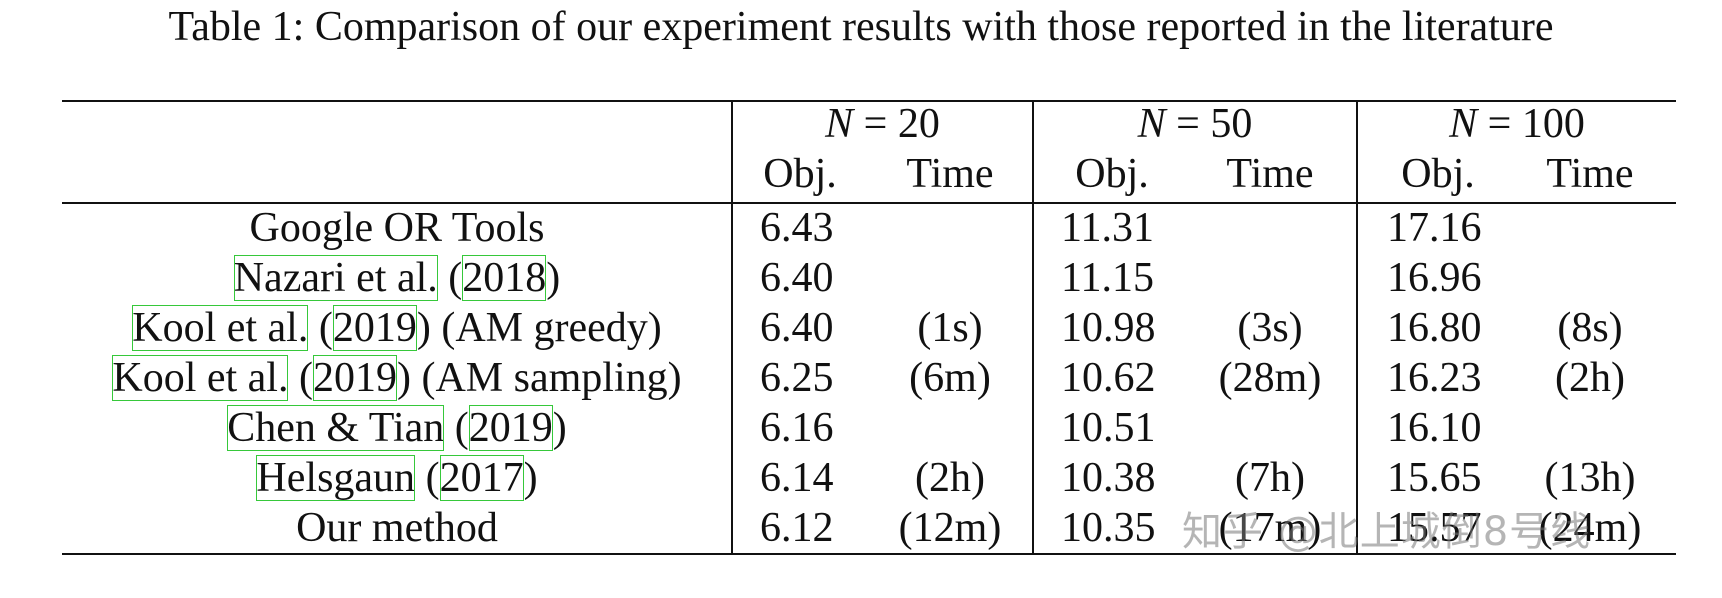 This screenshot has height=598, width=1722. Describe the element at coordinates (861, 278) in the screenshot. I see `table-row: Nazari et al. (2018) 6.40 11.15 16.96` at that location.